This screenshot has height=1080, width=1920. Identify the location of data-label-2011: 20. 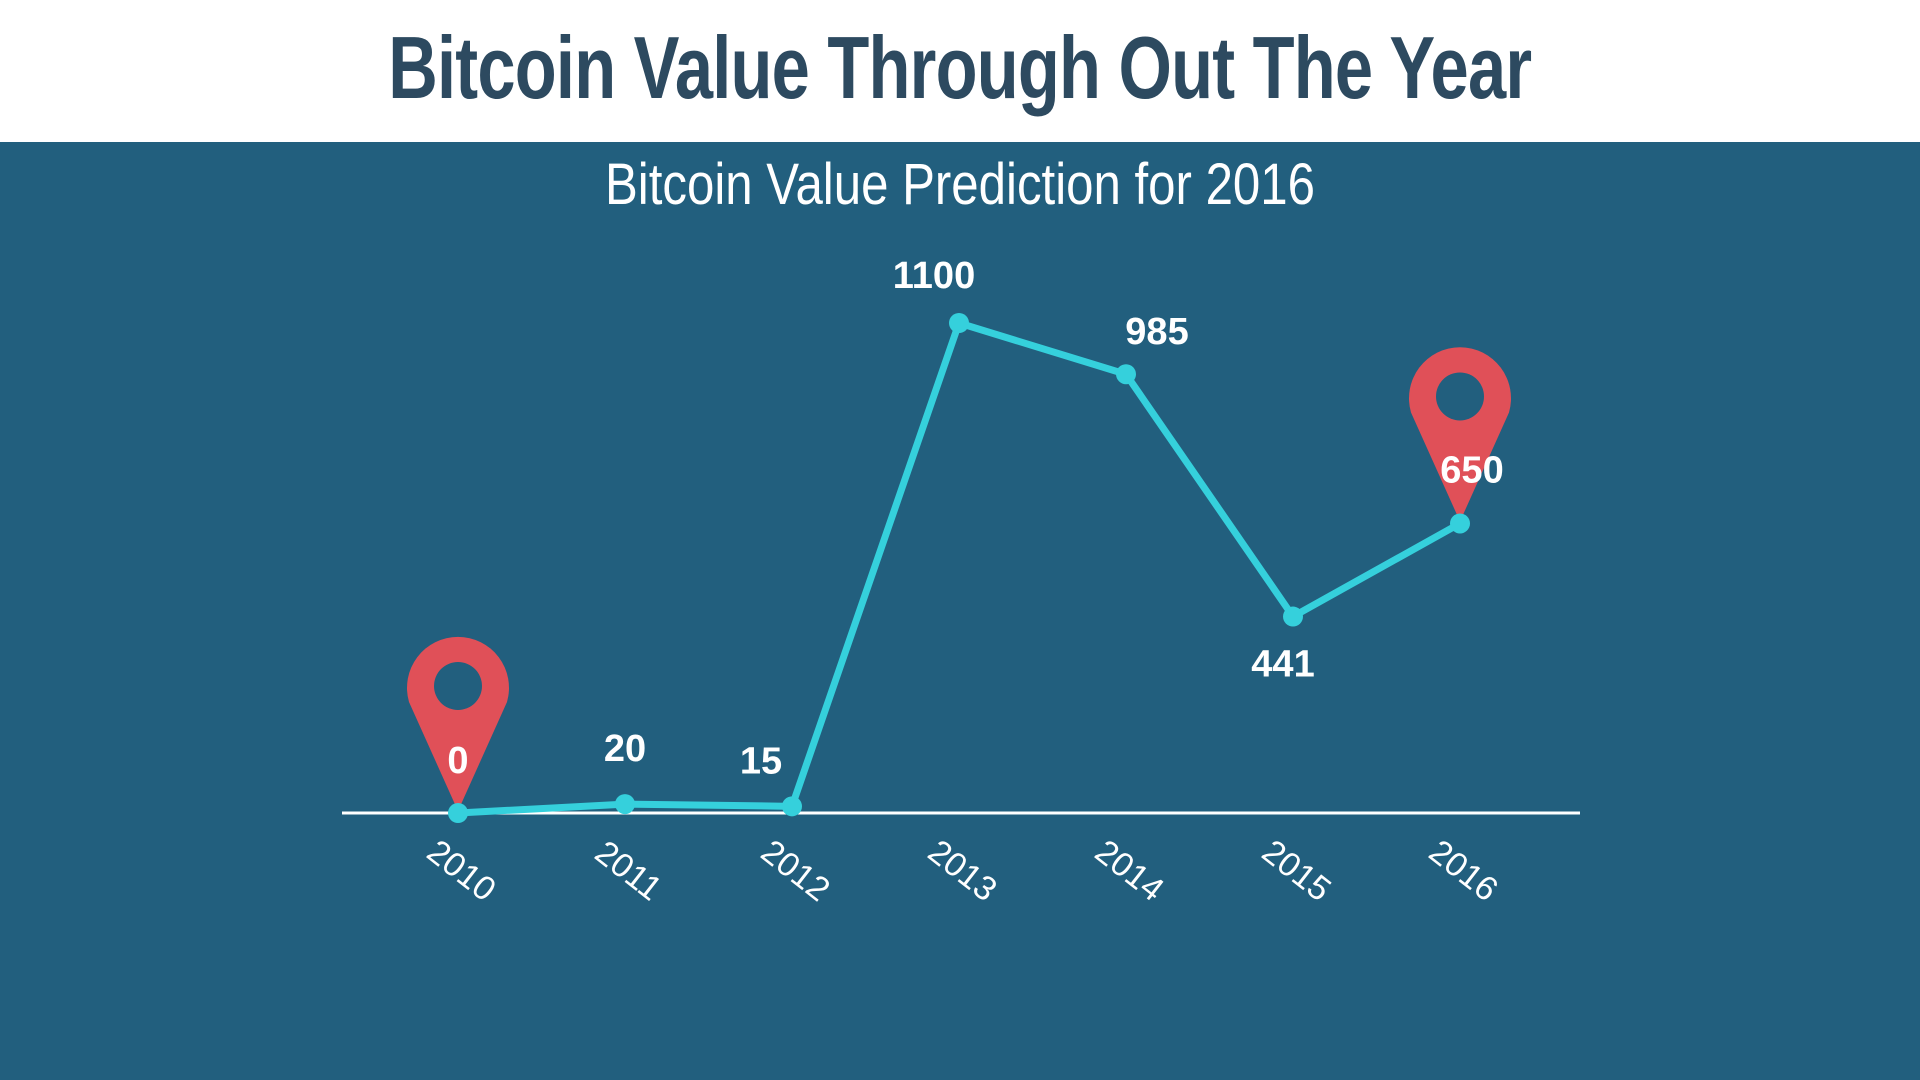
(625, 749).